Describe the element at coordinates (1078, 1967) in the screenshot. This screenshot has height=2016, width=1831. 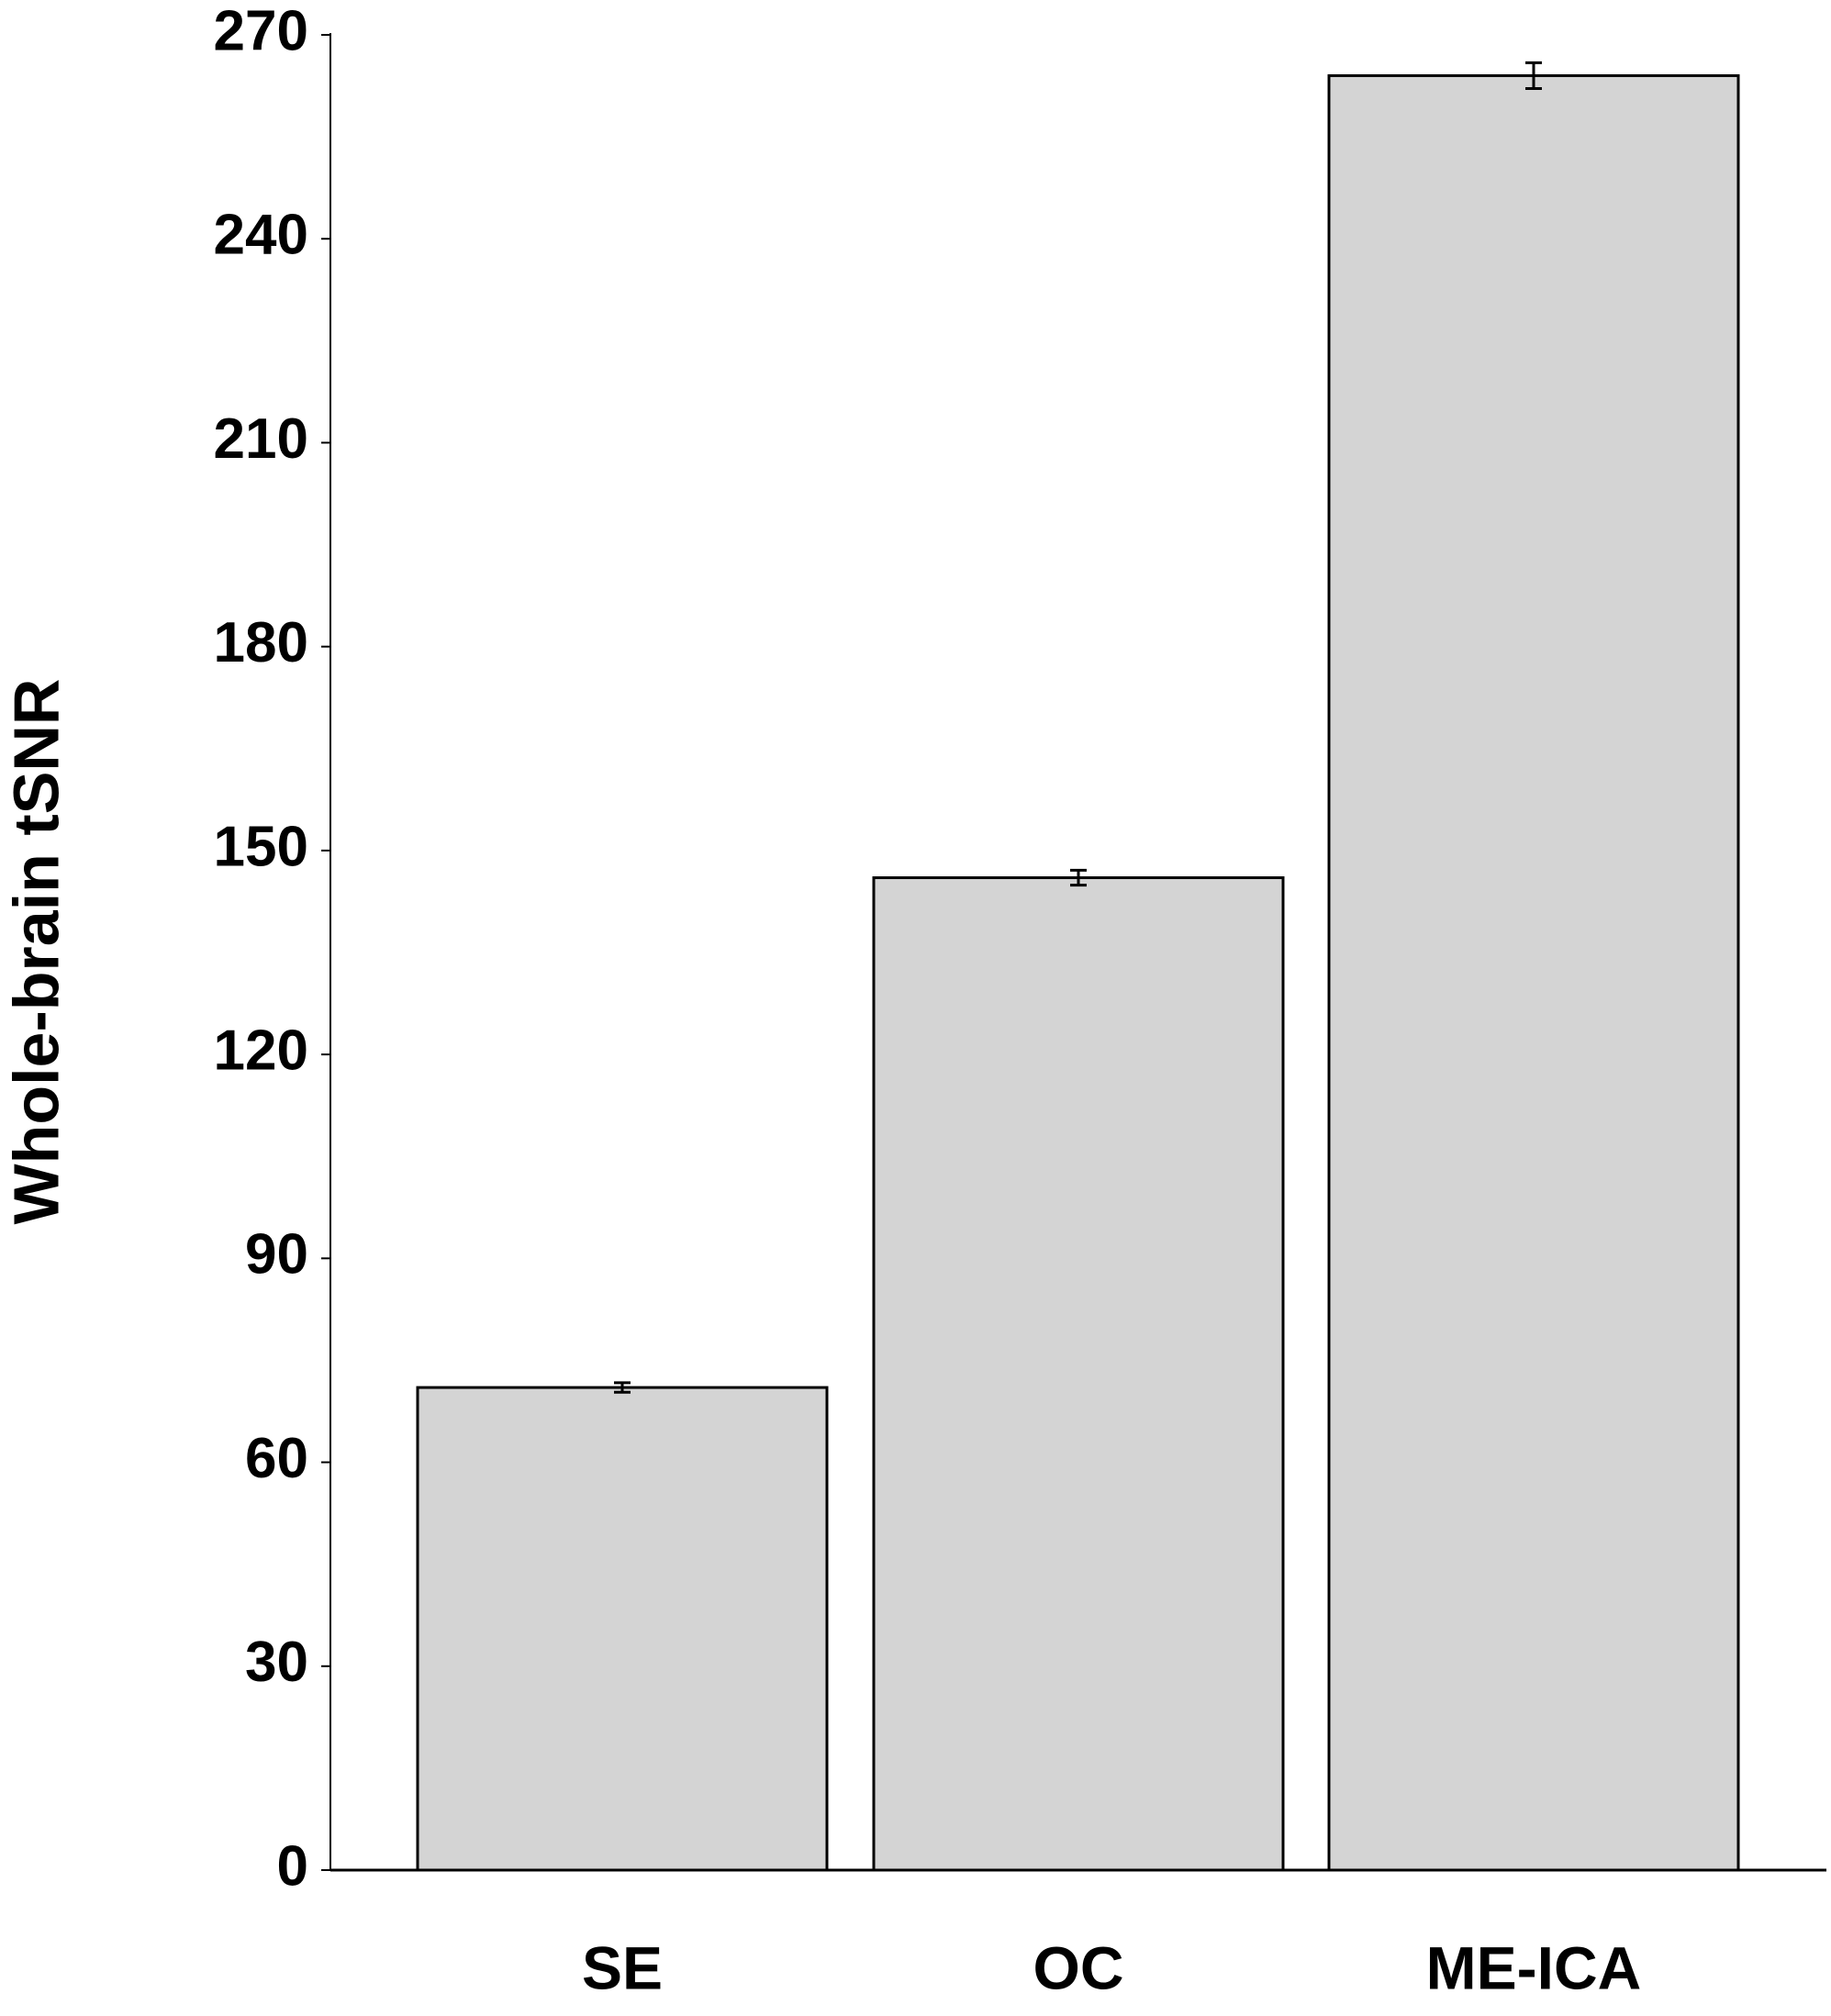
I see `x-tick-label: OC` at that location.